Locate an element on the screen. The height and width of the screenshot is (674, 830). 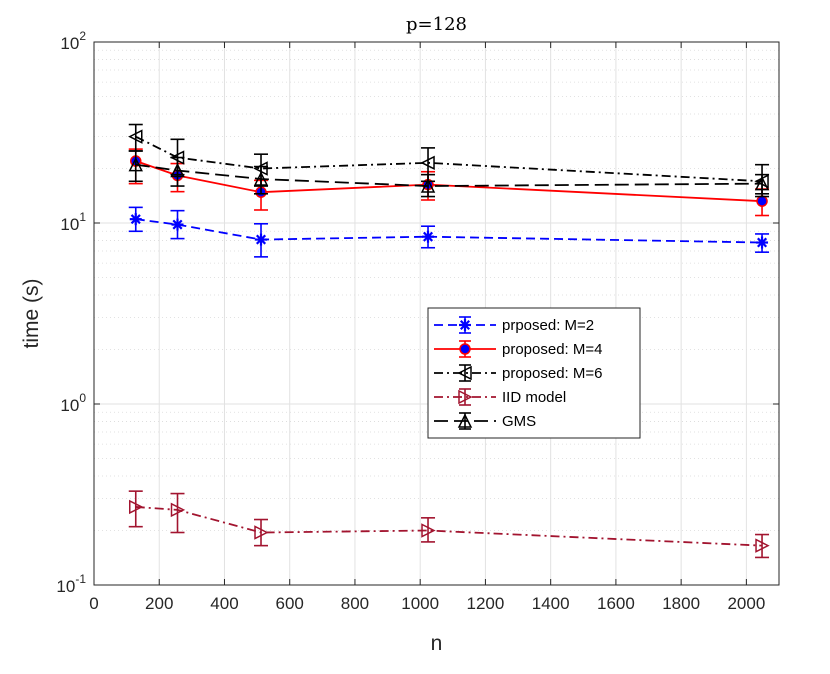
x-tick-label: 1000 is located at coordinates (420, 603).